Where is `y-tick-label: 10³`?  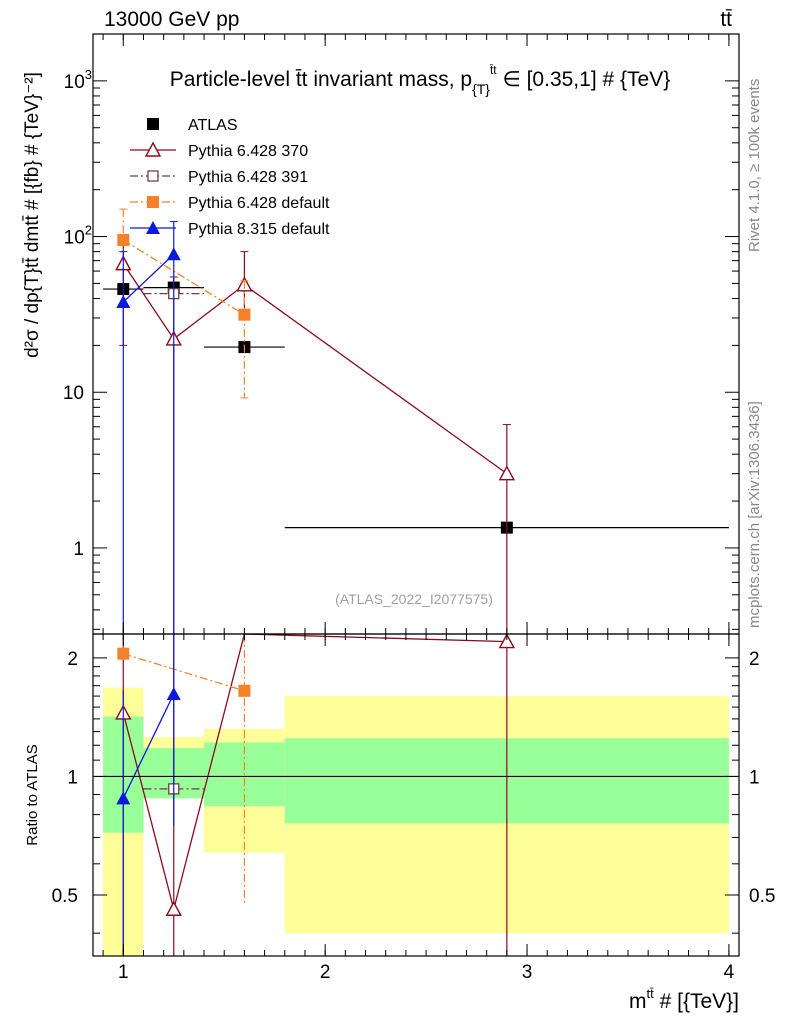
y-tick-label: 10³ is located at coordinates (78, 80).